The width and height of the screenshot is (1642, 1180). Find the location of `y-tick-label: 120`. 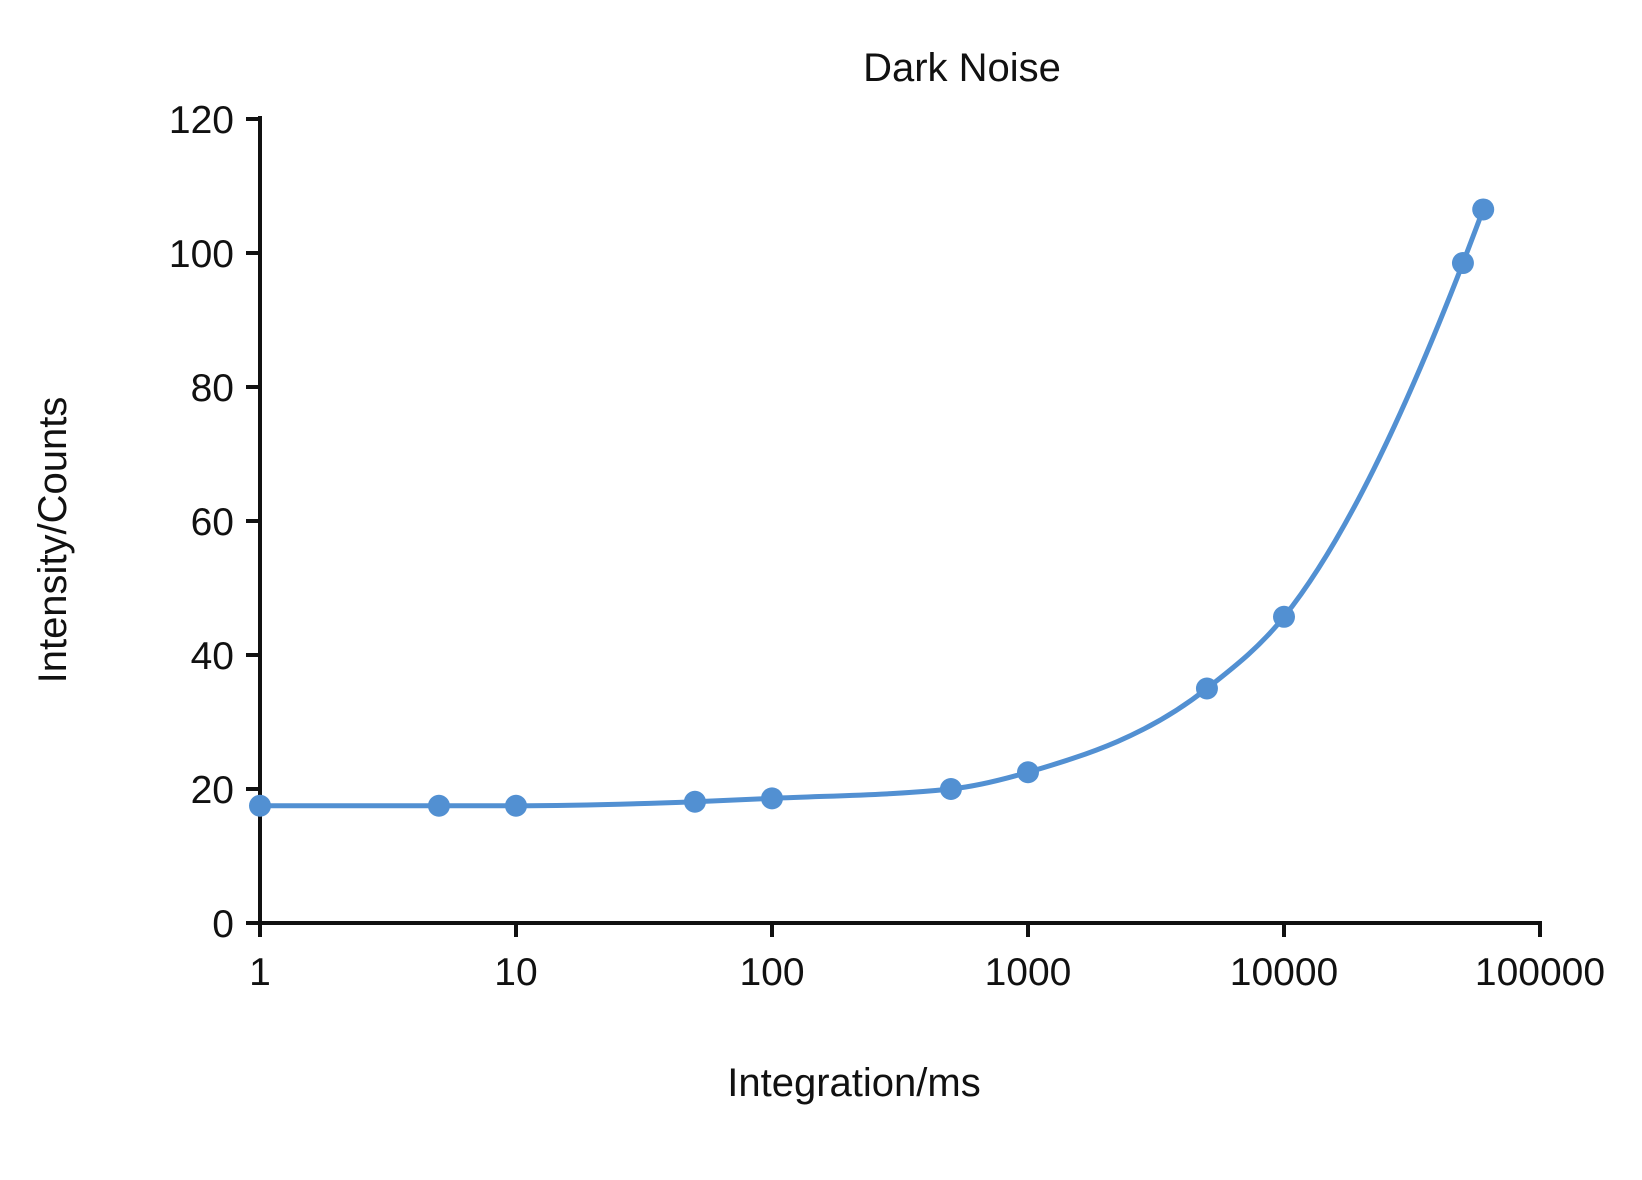

y-tick-label: 120 is located at coordinates (201, 120).